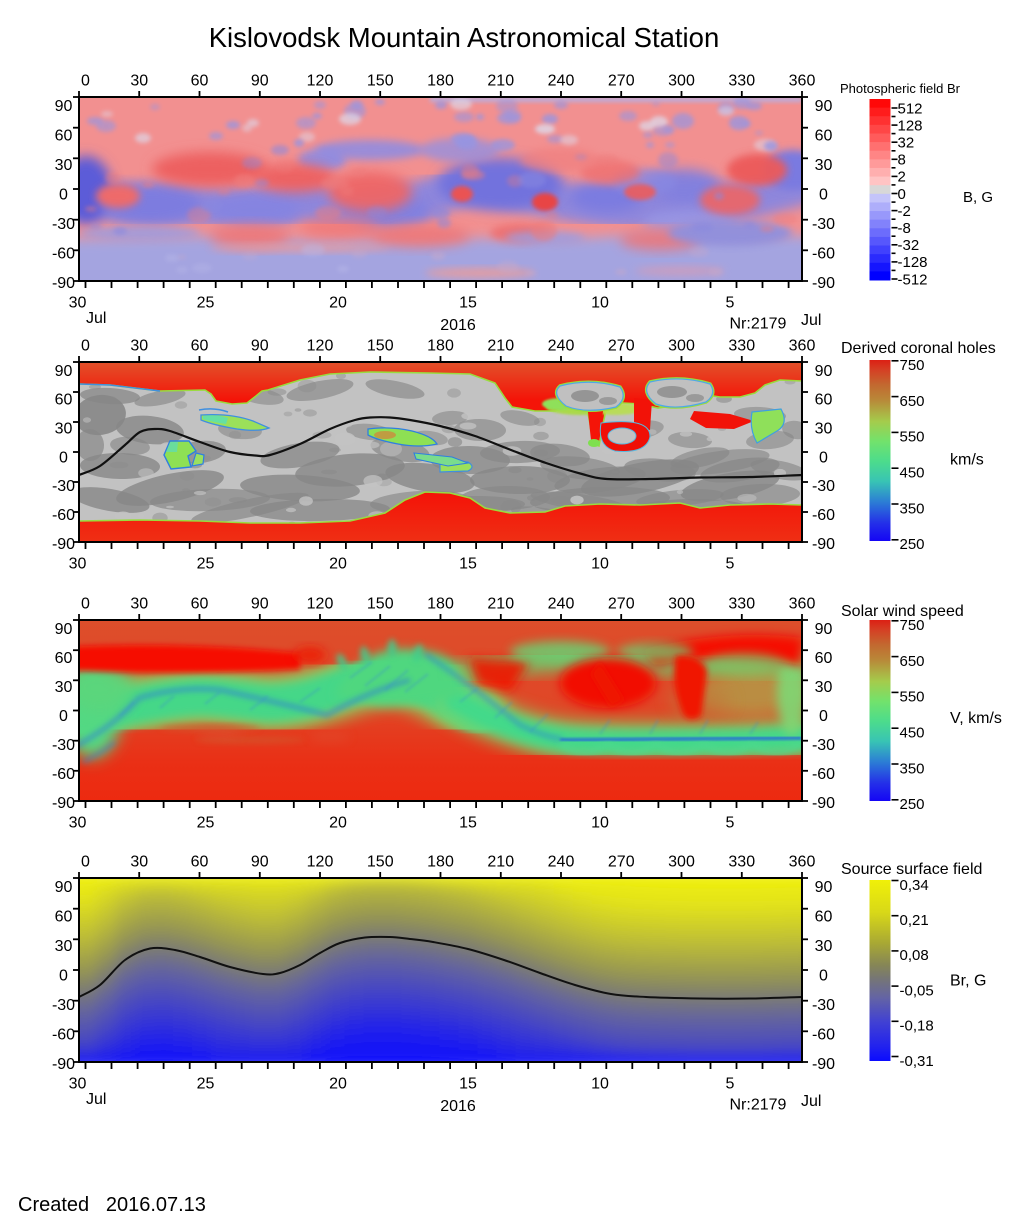 The image size is (1020, 1223). What do you see at coordinates (917, 1061) in the screenshot?
I see `svg-text: -0,31` at bounding box center [917, 1061].